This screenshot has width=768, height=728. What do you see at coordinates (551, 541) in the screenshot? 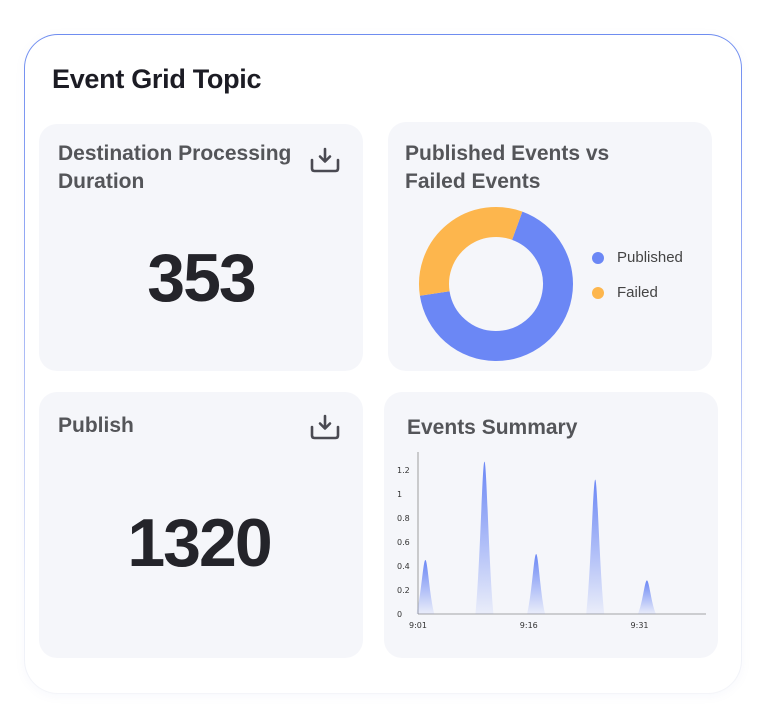
I see `events-summary-chart: 0 0.2 0.4 0.6 0.8 1 1.2 9:01 9:16 9:31` at bounding box center [551, 541].